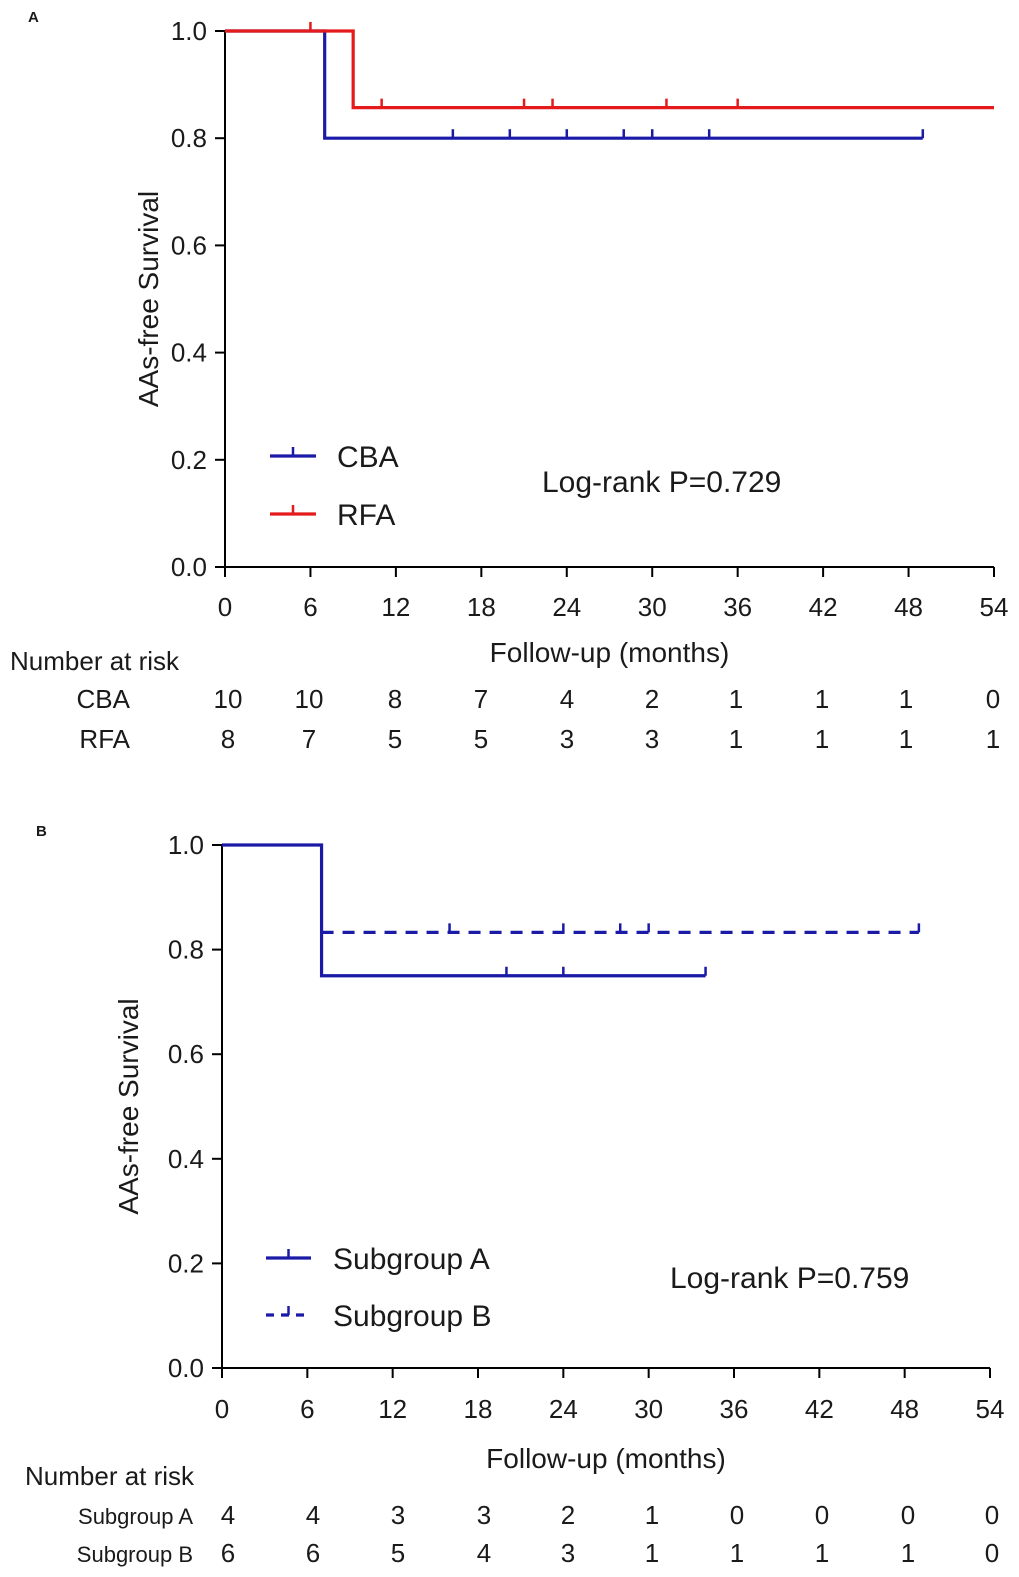 This screenshot has width=1019, height=1577. What do you see at coordinates (412, 1316) in the screenshot?
I see `legend-label: Subgroup B` at bounding box center [412, 1316].